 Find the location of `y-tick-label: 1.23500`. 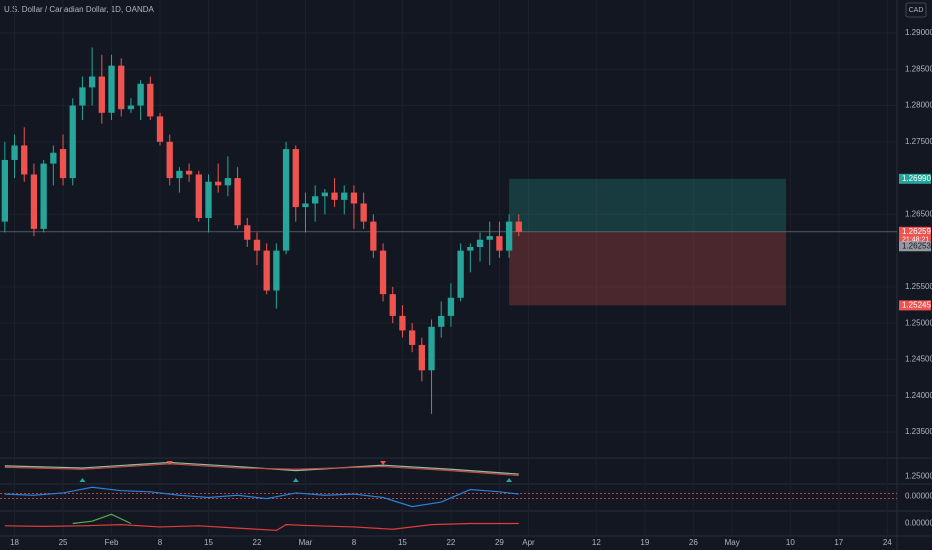

y-tick-label: 1.23500 is located at coordinates (918, 431).